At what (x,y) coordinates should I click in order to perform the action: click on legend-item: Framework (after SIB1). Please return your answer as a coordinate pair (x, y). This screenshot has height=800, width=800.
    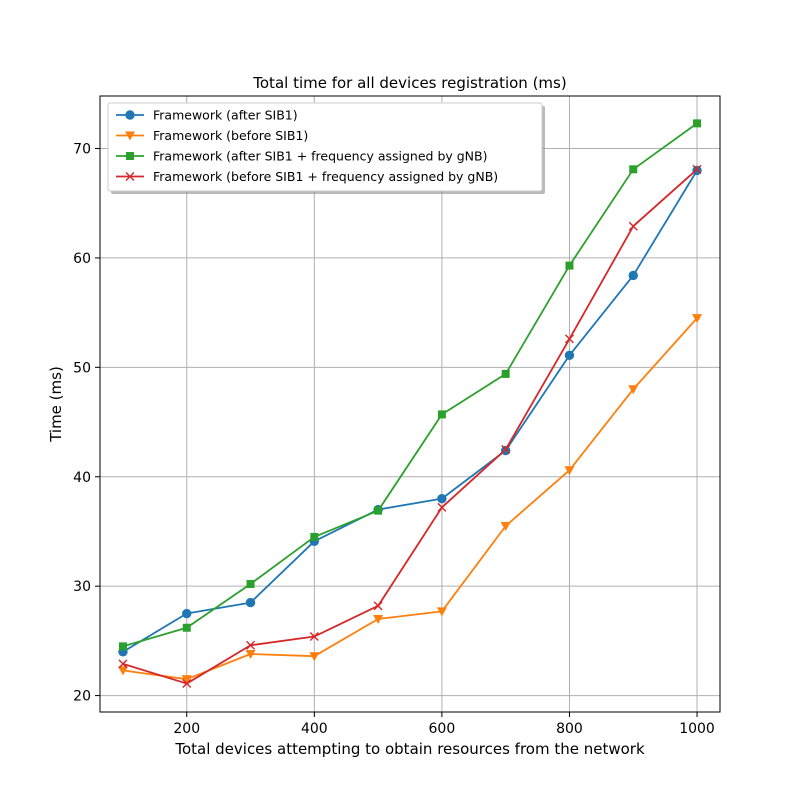
    Looking at the image, I should click on (207, 115).